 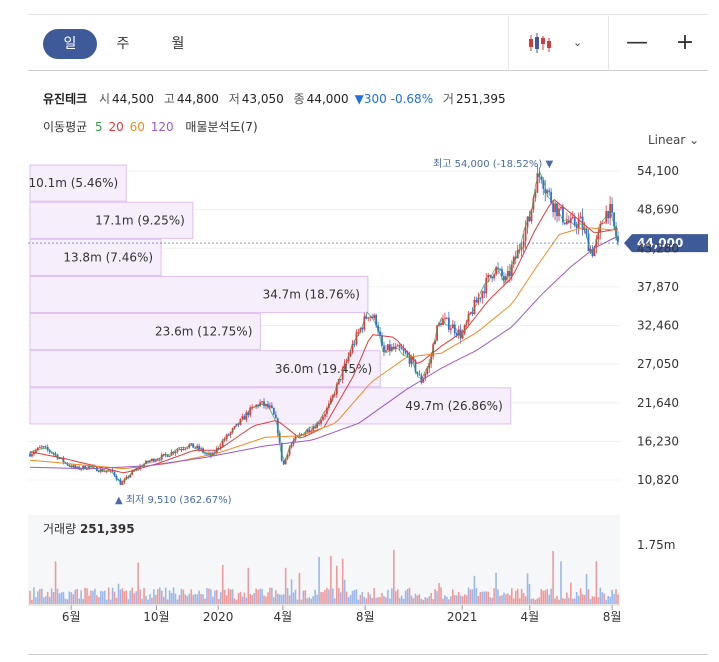 I want to click on price-tick-label: 54,100, so click(x=658, y=171).